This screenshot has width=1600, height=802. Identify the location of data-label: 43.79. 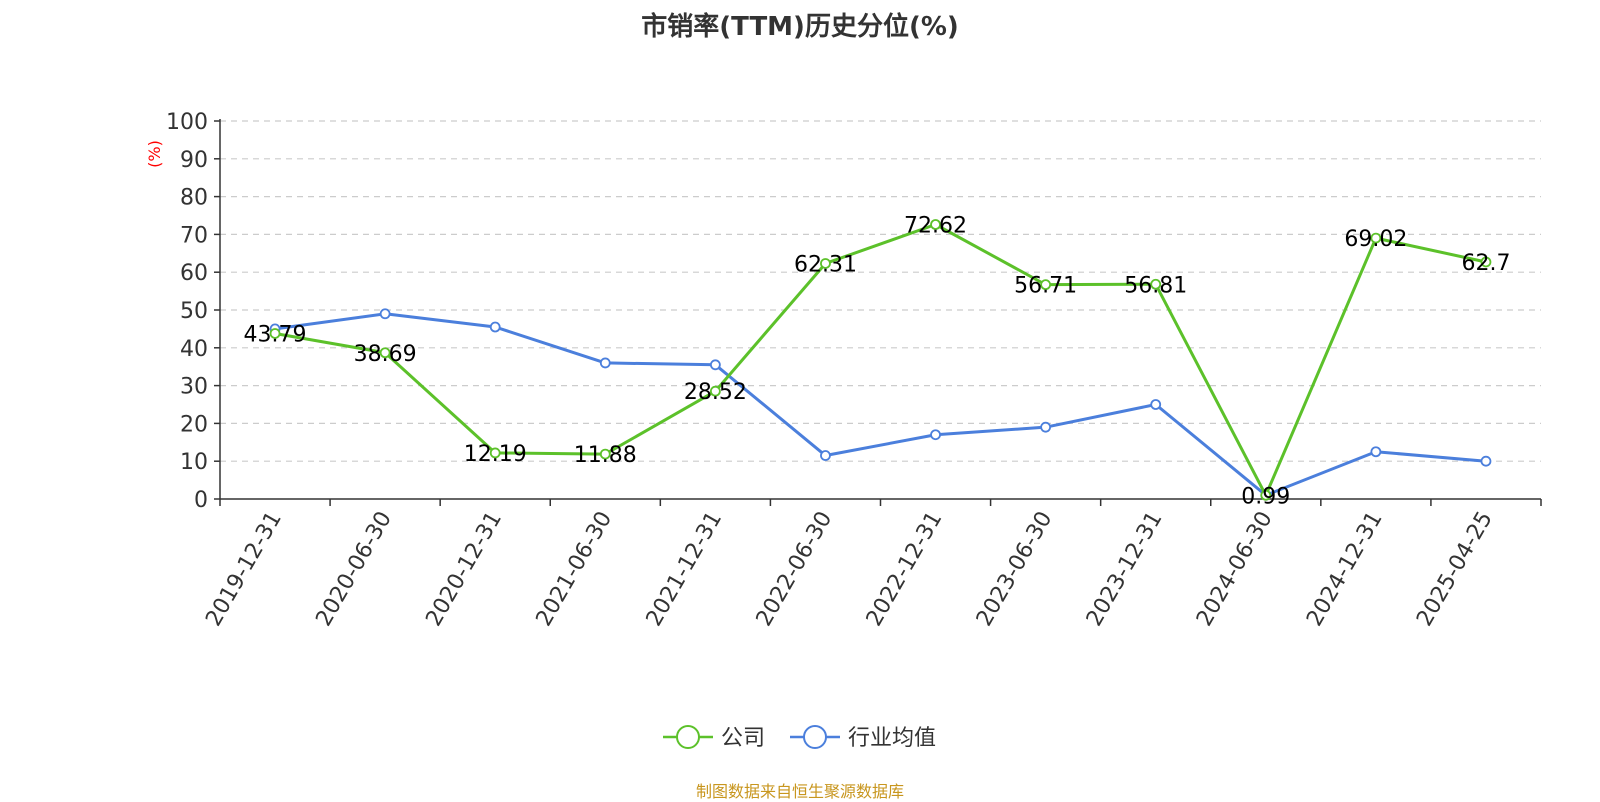
(275, 334).